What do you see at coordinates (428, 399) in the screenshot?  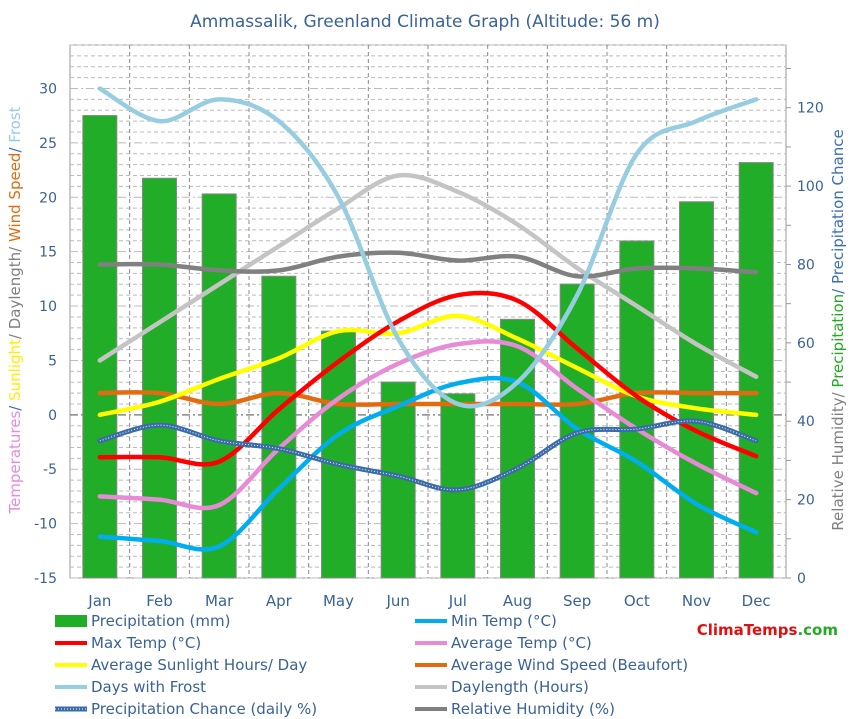 I see `average-wind-speed-beaufort-line` at bounding box center [428, 399].